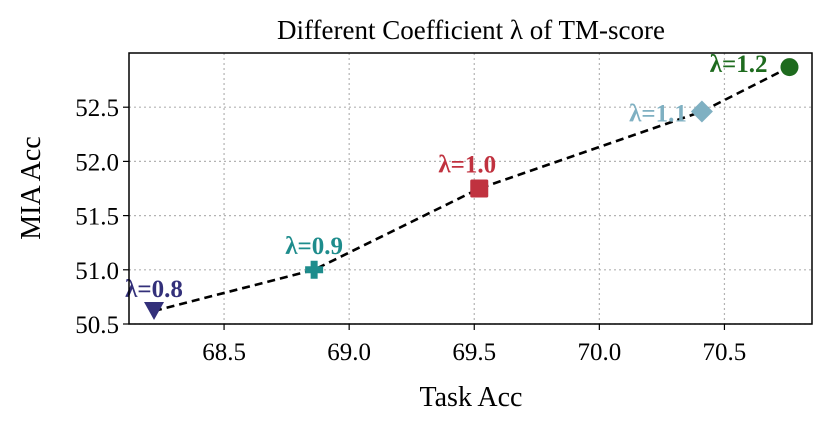  What do you see at coordinates (470, 397) in the screenshot?
I see `x-axis-label: Task Acc` at bounding box center [470, 397].